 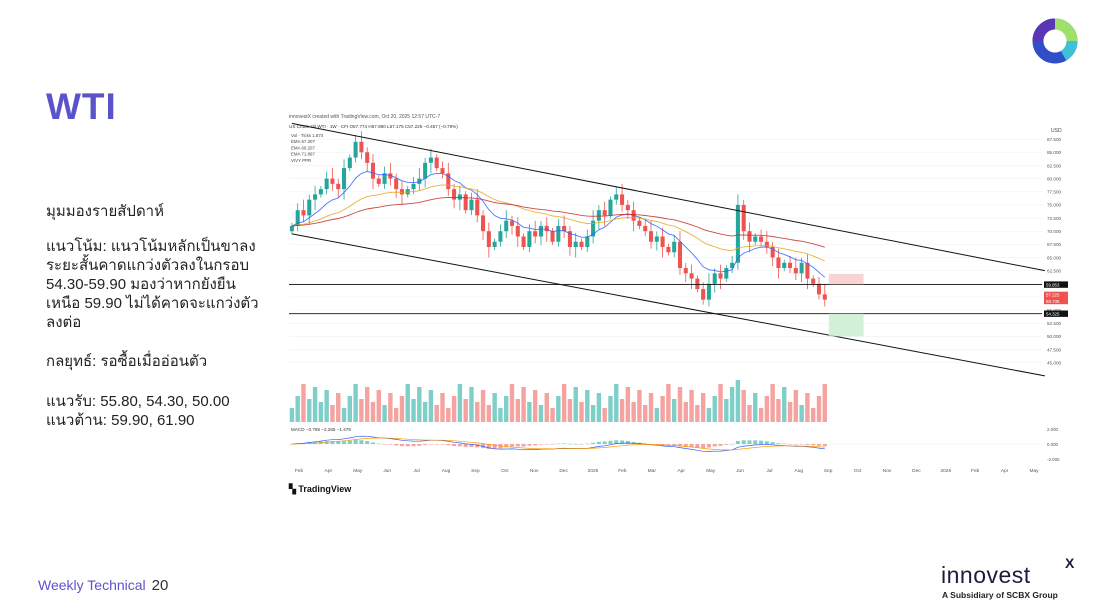 I want to click on y-tick-label: 75.000, so click(x=1054, y=205).